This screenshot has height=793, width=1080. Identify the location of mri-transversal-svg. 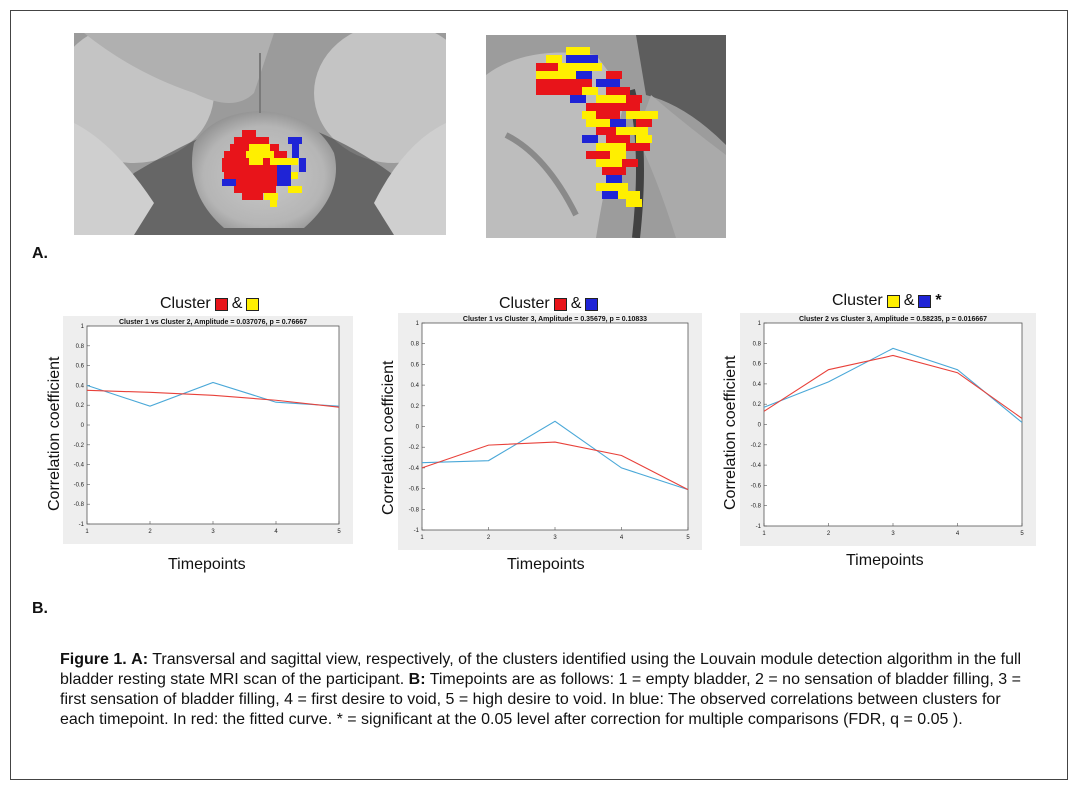
(260, 134).